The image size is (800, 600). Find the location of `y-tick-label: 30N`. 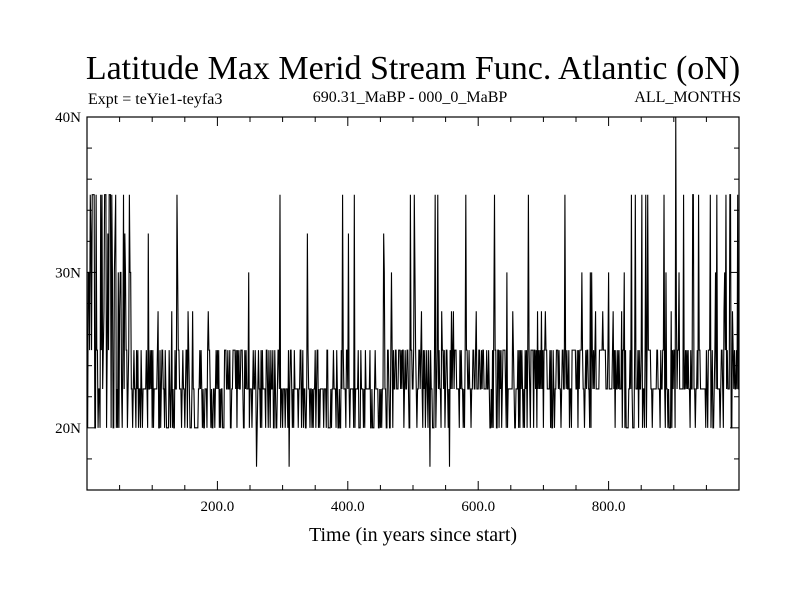

y-tick-label: 30N is located at coordinates (68, 273).